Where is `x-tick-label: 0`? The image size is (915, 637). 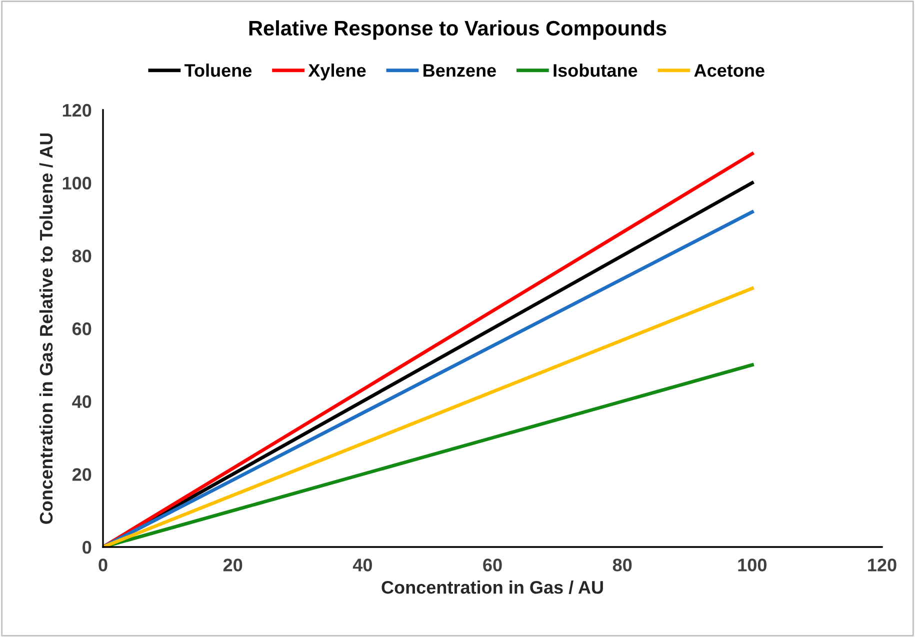
x-tick-label: 0 is located at coordinates (103, 565).